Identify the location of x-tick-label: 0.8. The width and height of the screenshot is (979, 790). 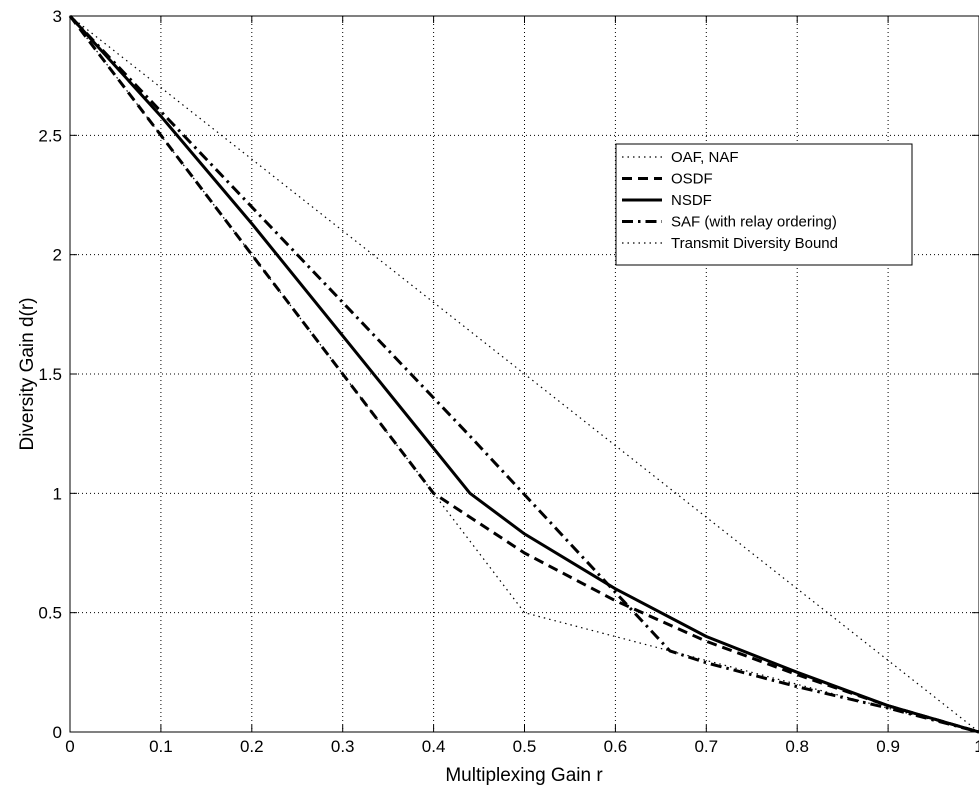
(797, 746).